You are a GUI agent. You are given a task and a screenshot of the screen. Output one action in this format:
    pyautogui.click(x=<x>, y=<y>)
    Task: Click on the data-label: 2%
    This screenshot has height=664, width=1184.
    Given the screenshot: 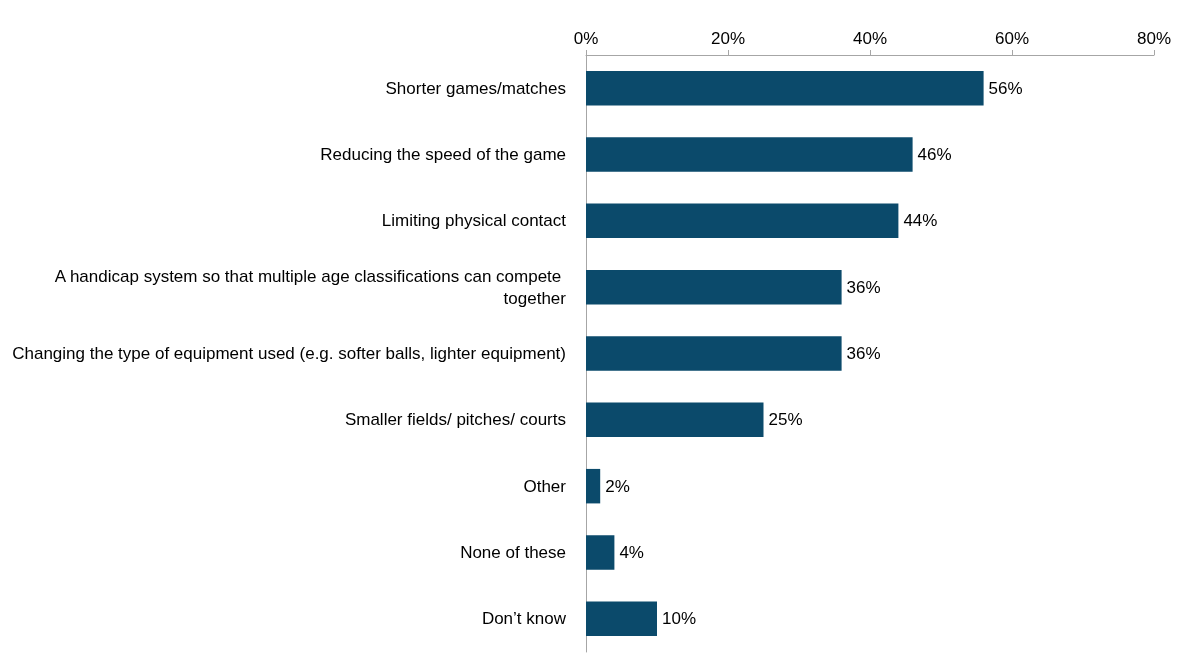 What is the action you would take?
    pyautogui.click(x=617, y=486)
    